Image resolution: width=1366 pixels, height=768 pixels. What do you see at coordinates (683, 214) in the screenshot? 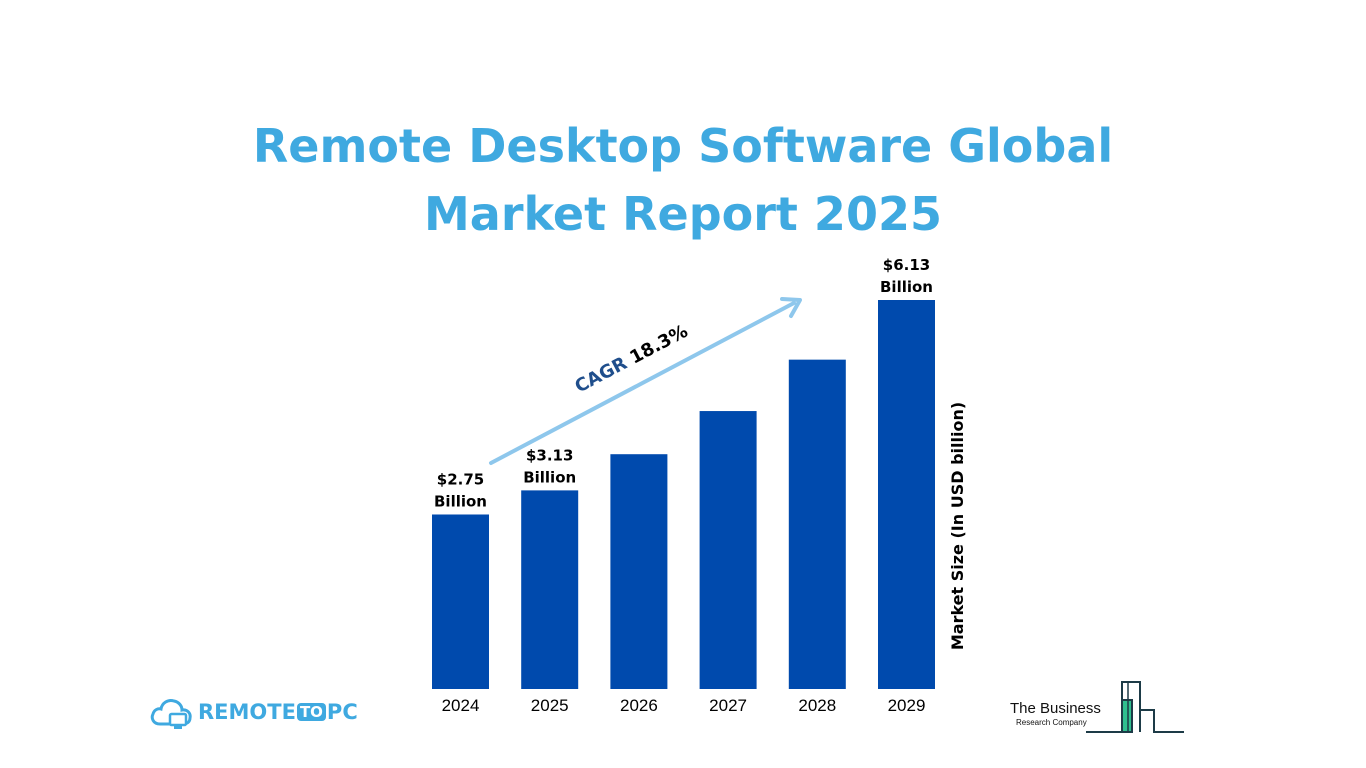
I see `chart-title-line2: Market Report 2025` at bounding box center [683, 214].